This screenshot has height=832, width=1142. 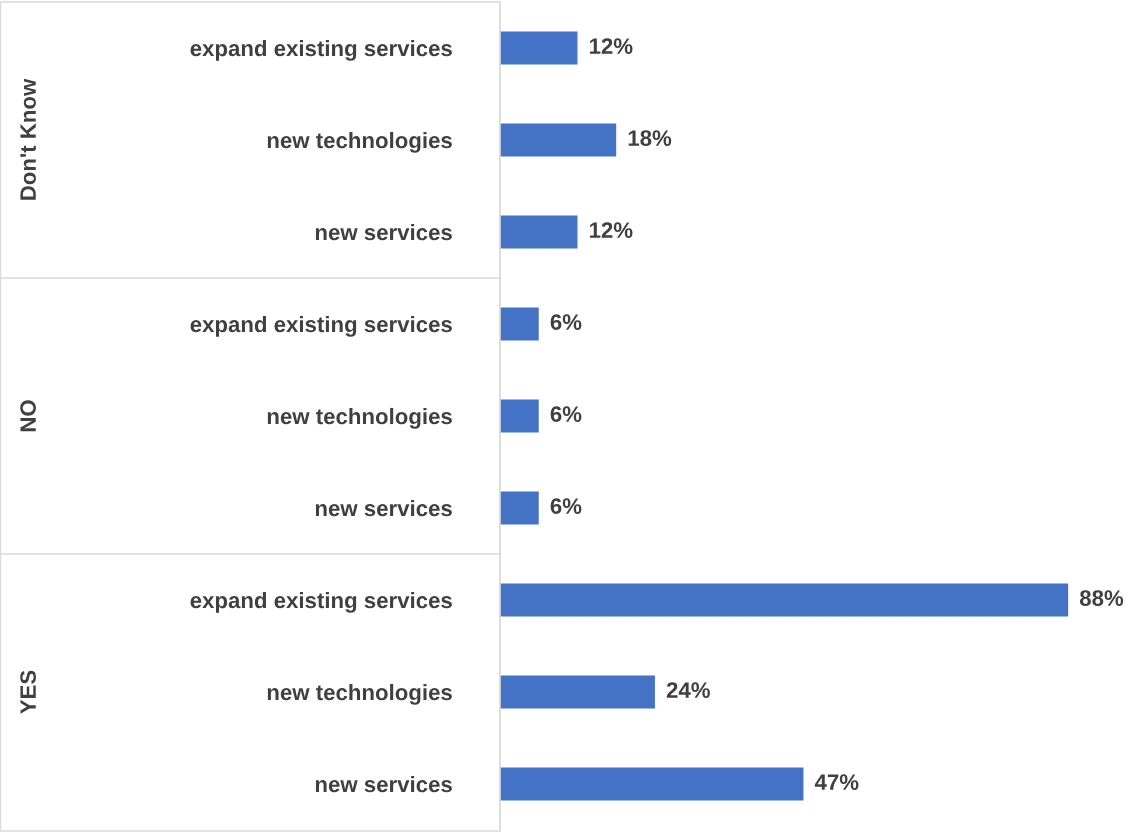 I want to click on data-label: 47%, so click(x=836, y=782).